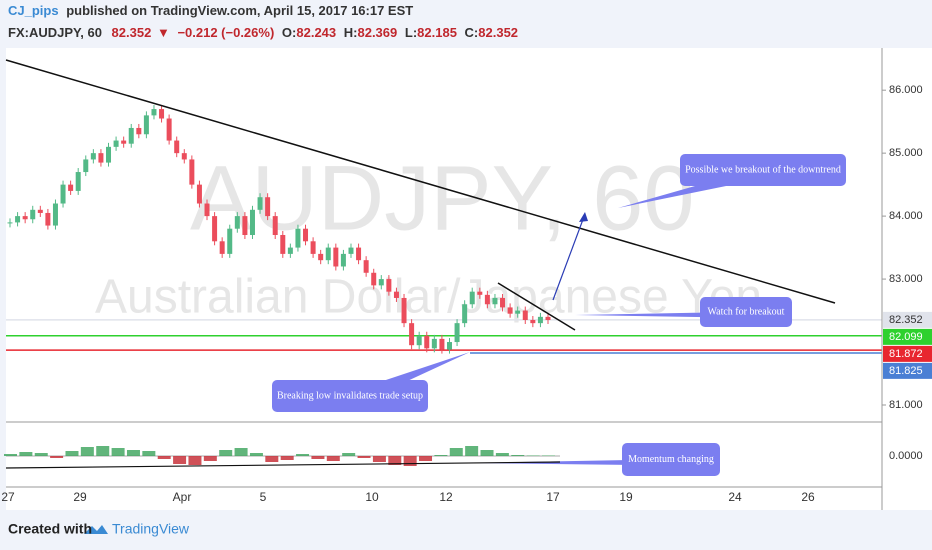  Describe the element at coordinates (553, 497) in the screenshot. I see `x-tick-label: 17` at that location.